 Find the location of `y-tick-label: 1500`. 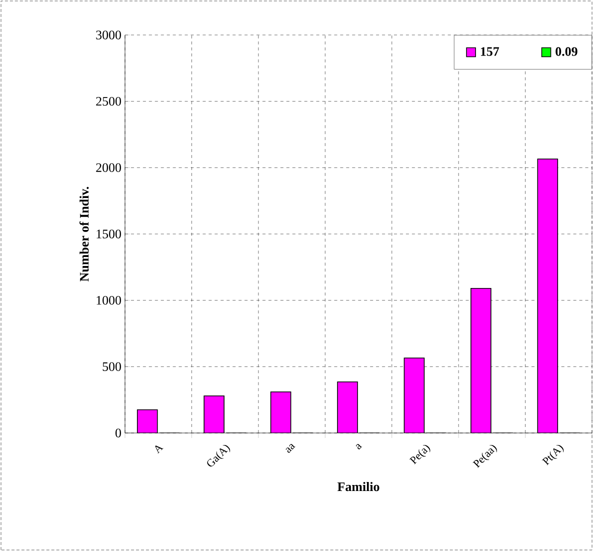

y-tick-label: 1500 is located at coordinates (108, 234).